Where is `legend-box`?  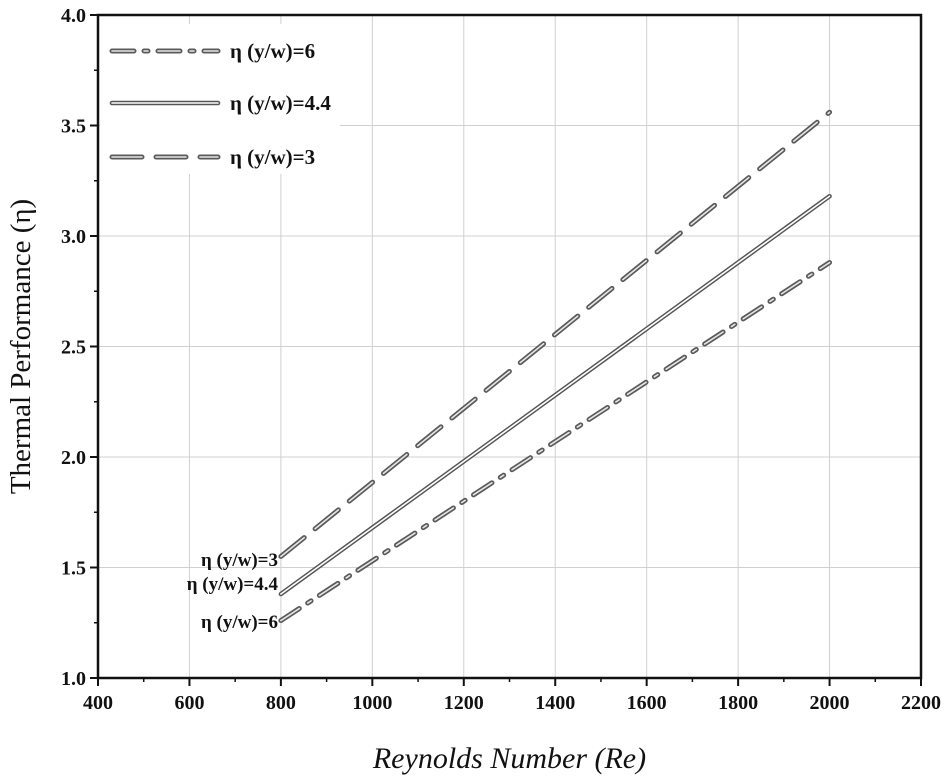
legend-box is located at coordinates (220, 99).